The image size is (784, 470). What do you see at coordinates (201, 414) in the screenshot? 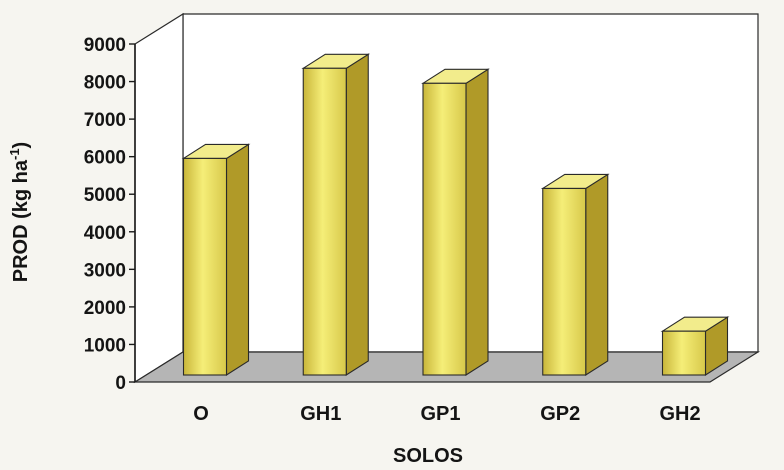
I see `x-tick-label: O` at bounding box center [201, 414].